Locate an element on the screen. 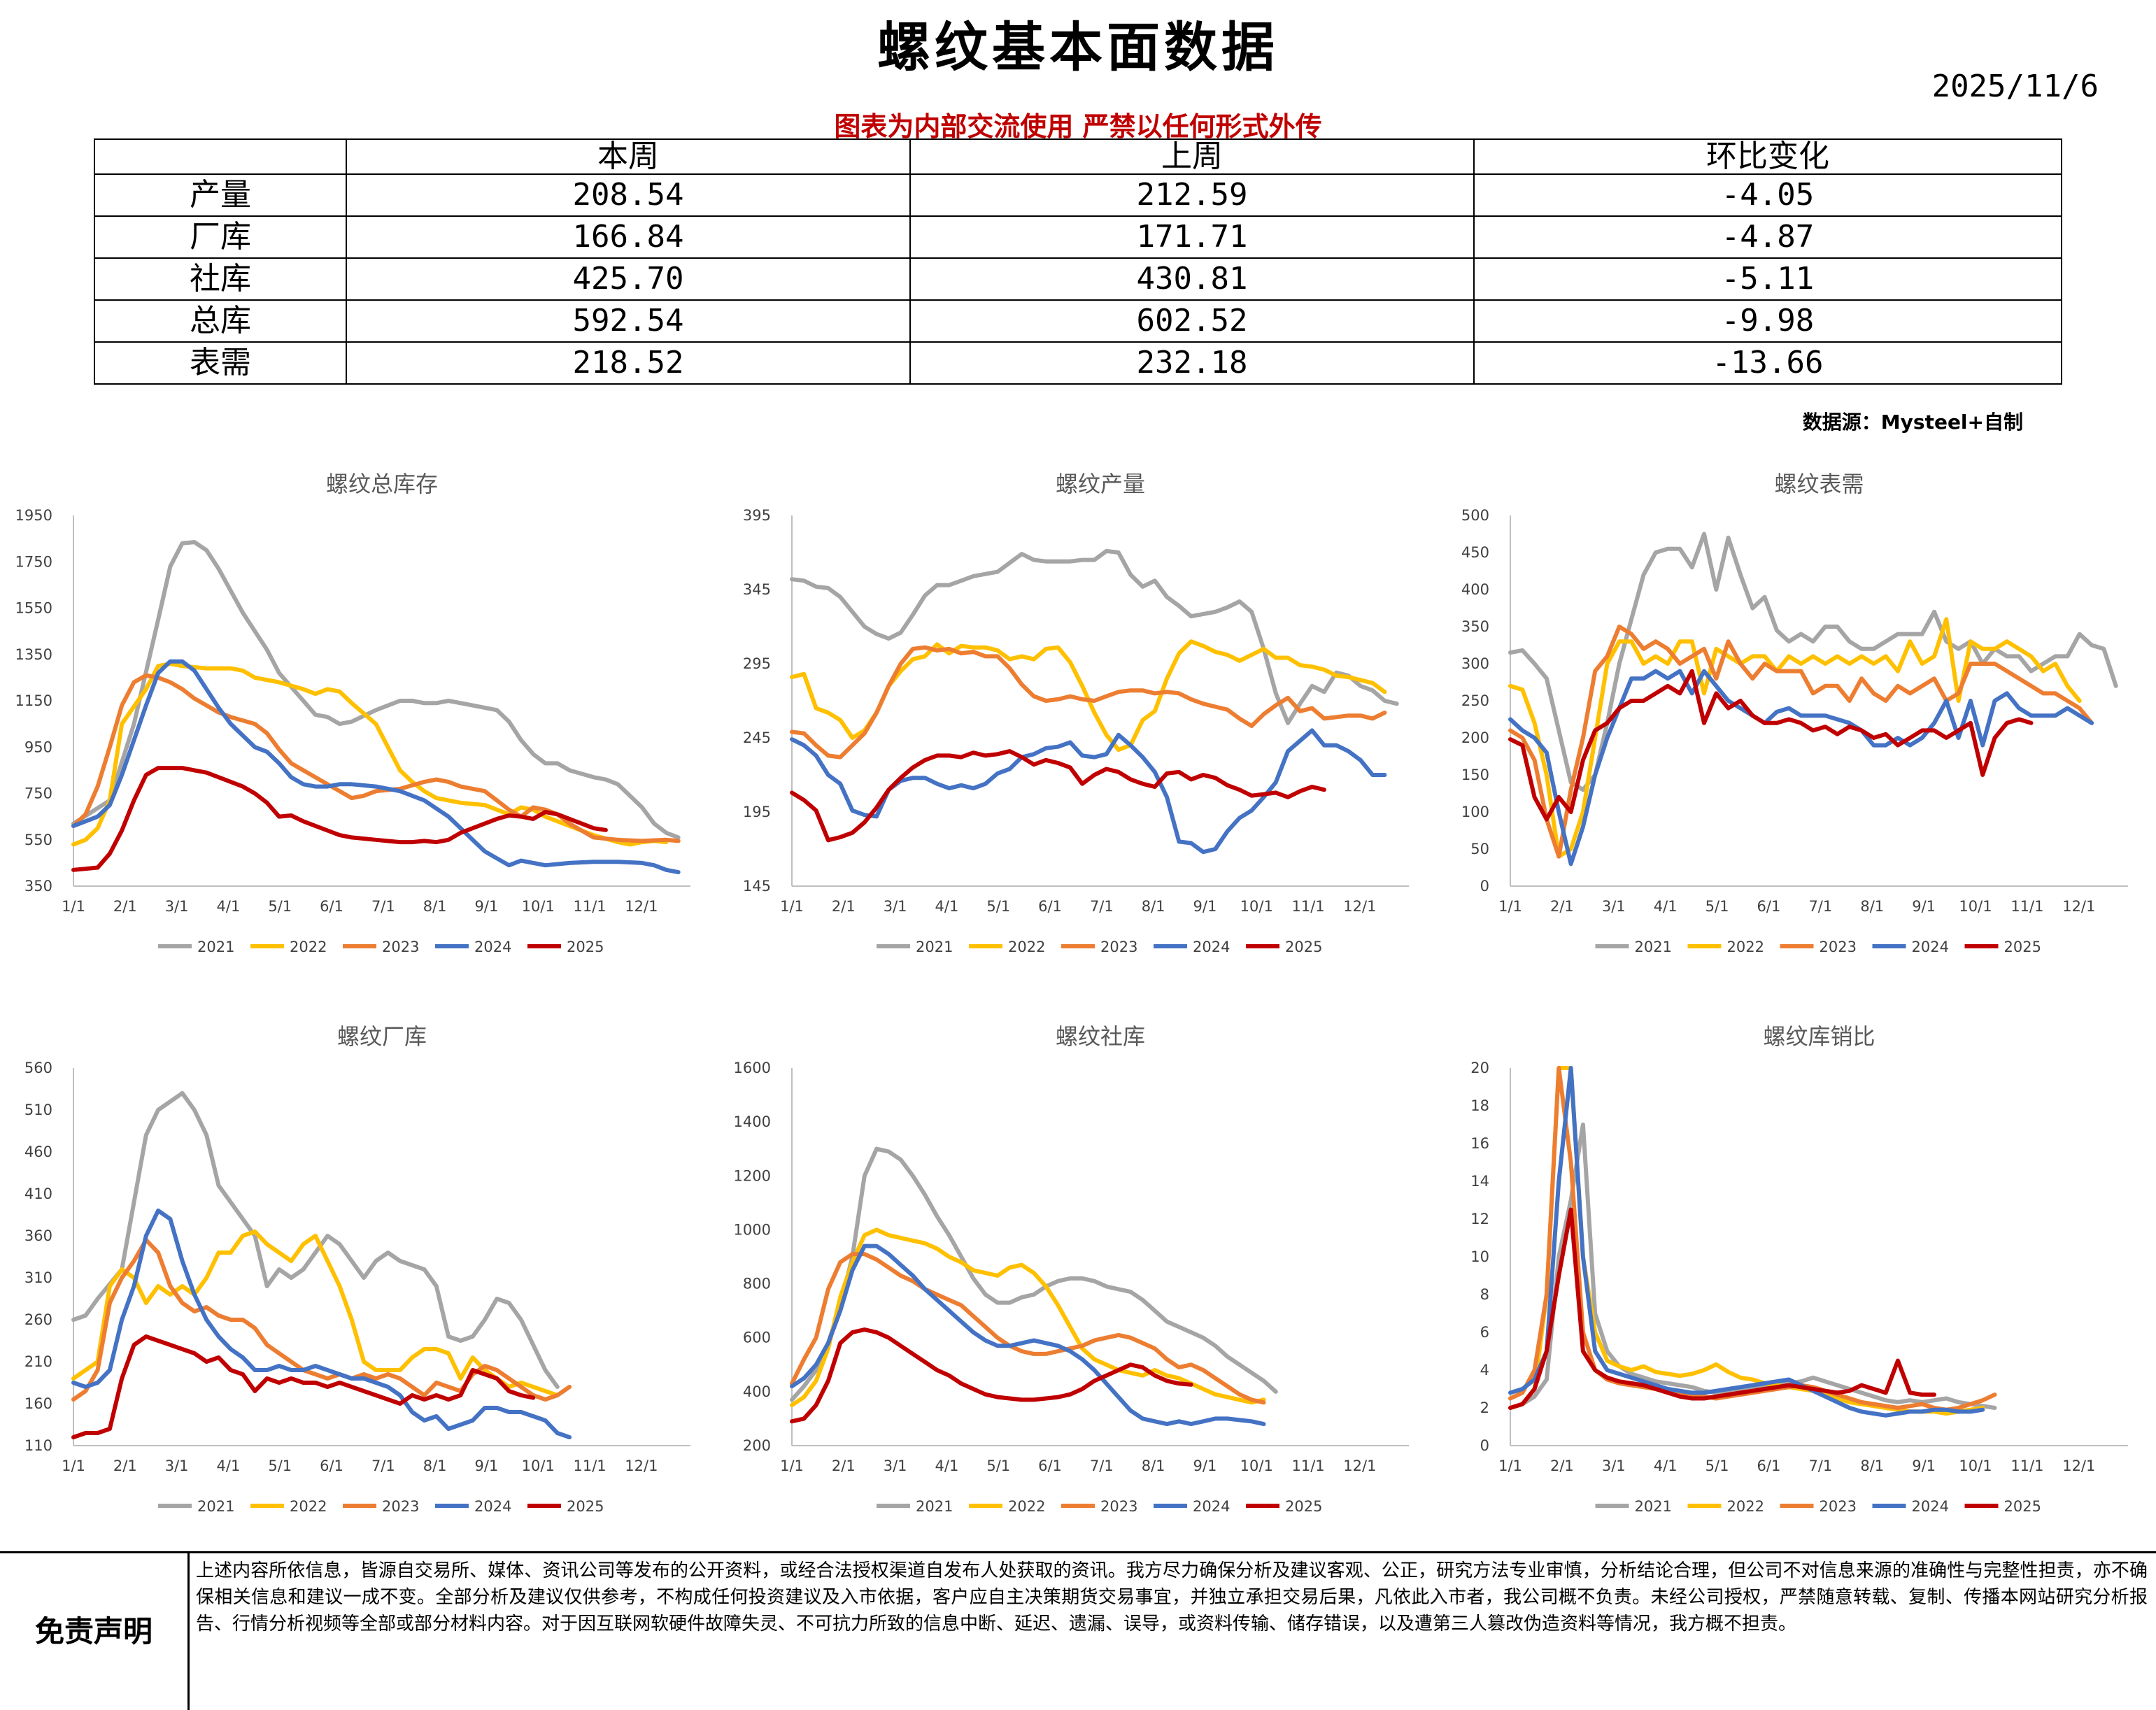 Image resolution: width=2156 pixels, height=1710 pixels. y-tick-label: 2 is located at coordinates (1484, 1407).